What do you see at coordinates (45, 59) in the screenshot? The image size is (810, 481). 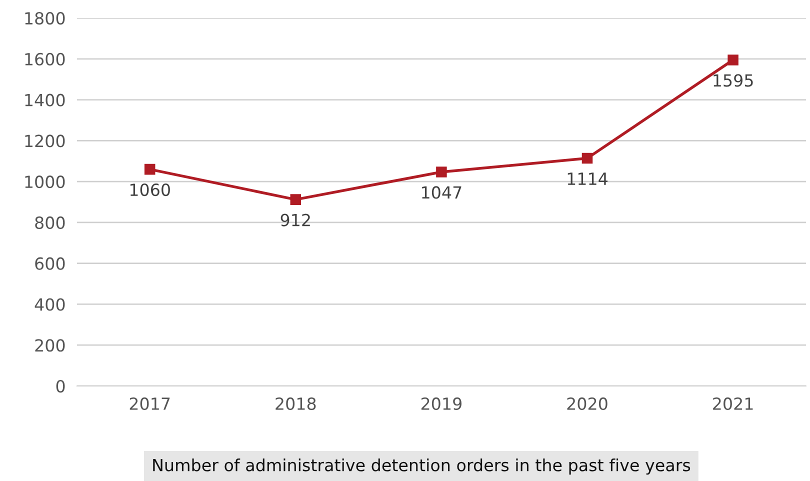 I see `y-tick-label: 1600` at bounding box center [45, 59].